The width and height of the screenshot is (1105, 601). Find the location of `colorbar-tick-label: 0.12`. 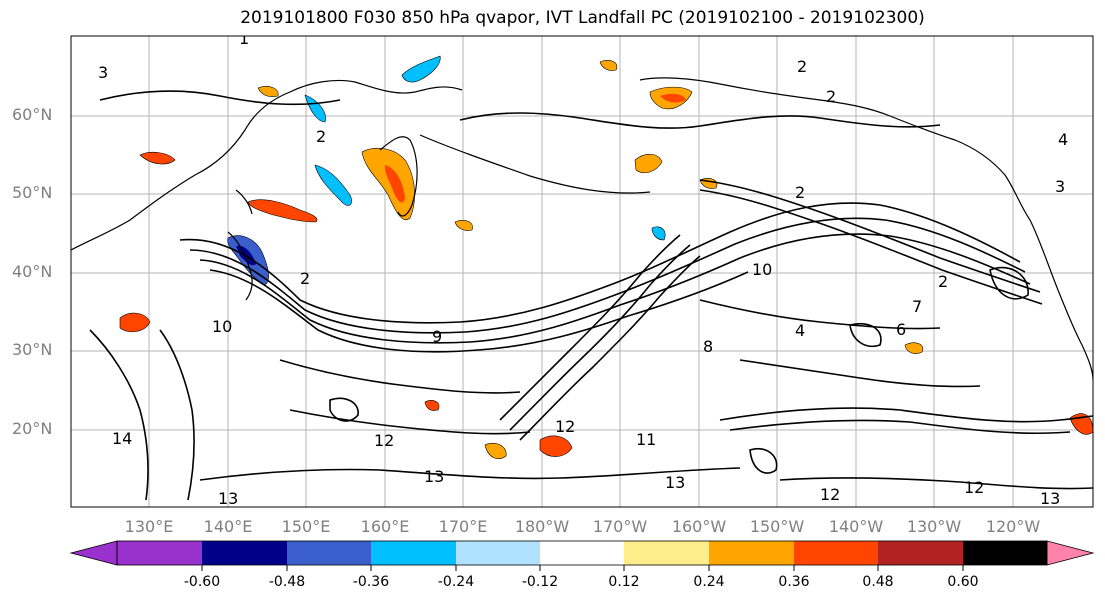

colorbar-tick-label: 0.12 is located at coordinates (623, 582).